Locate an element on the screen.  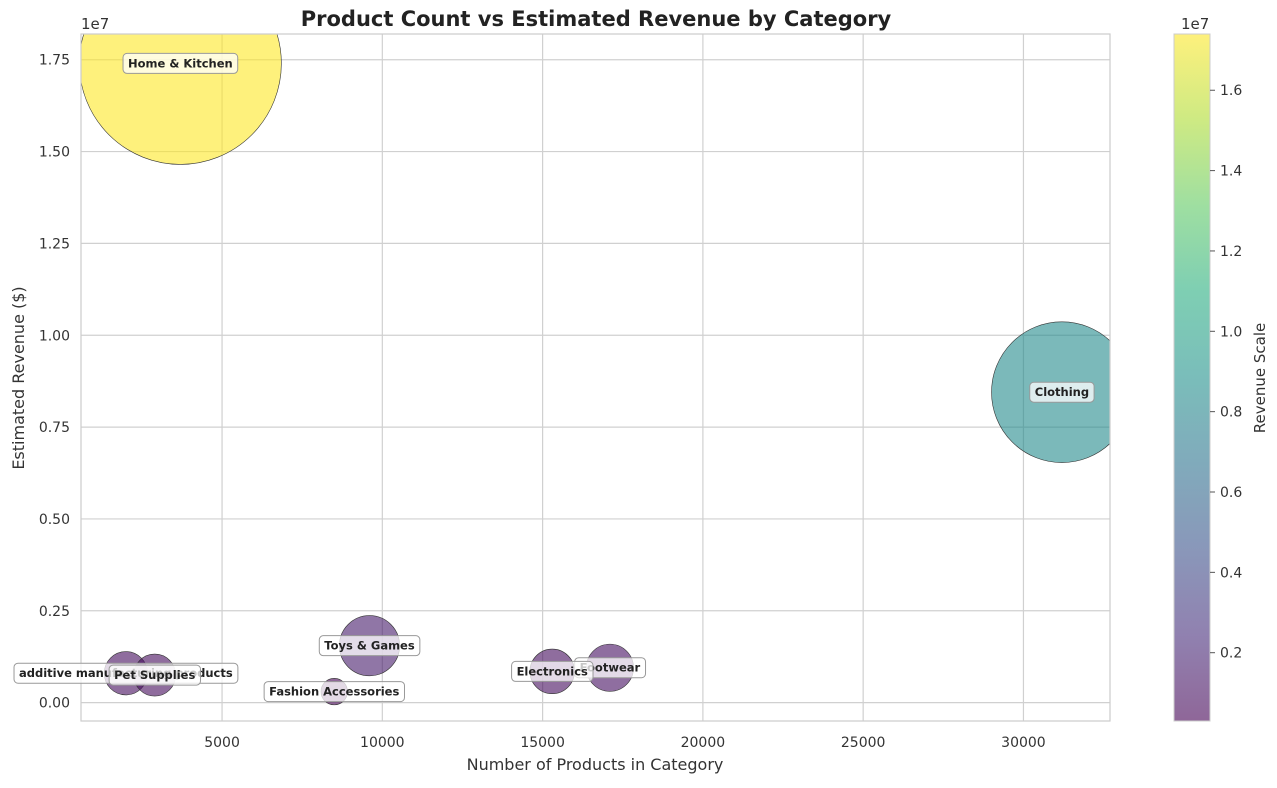
bubble-label: Clothing is located at coordinates (1062, 392).